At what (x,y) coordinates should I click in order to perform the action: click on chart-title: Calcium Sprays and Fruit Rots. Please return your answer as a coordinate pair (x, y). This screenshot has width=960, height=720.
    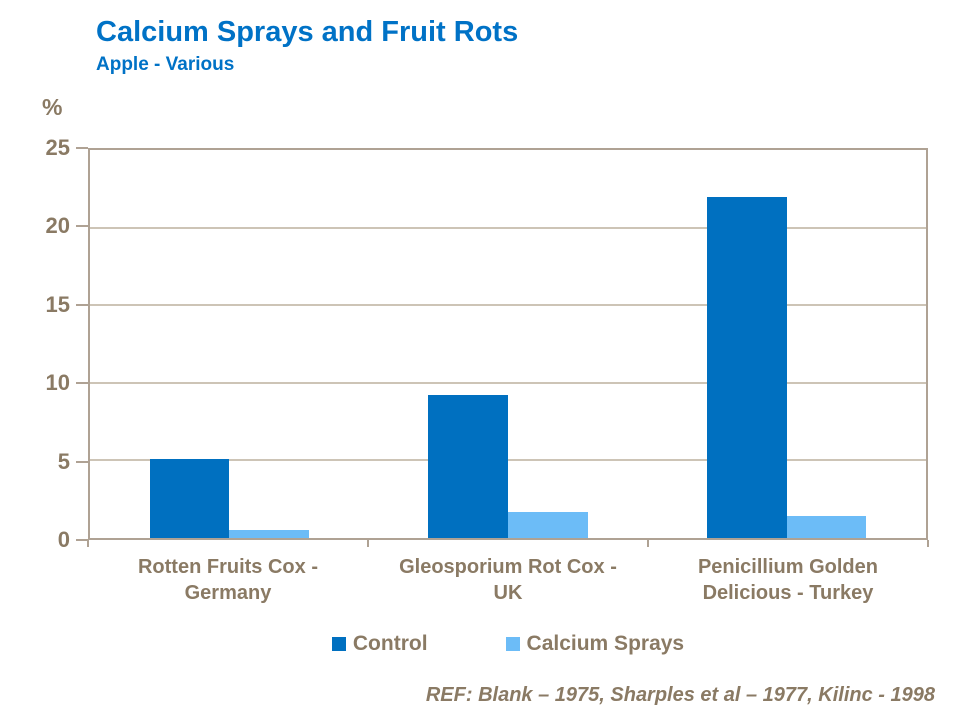
    Looking at the image, I should click on (307, 32).